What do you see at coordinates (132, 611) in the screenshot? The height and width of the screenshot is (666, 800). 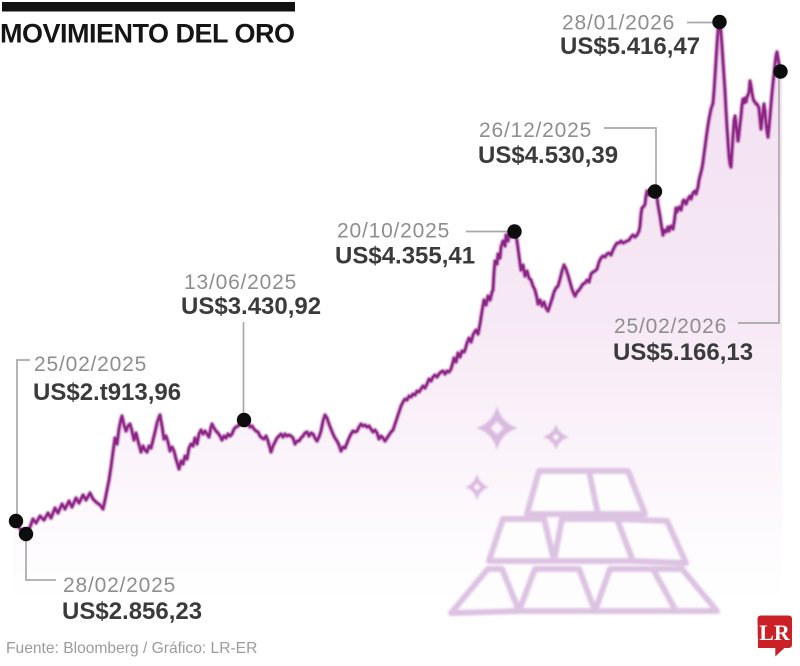 I see `svg-text: US$2.856,23` at bounding box center [132, 611].